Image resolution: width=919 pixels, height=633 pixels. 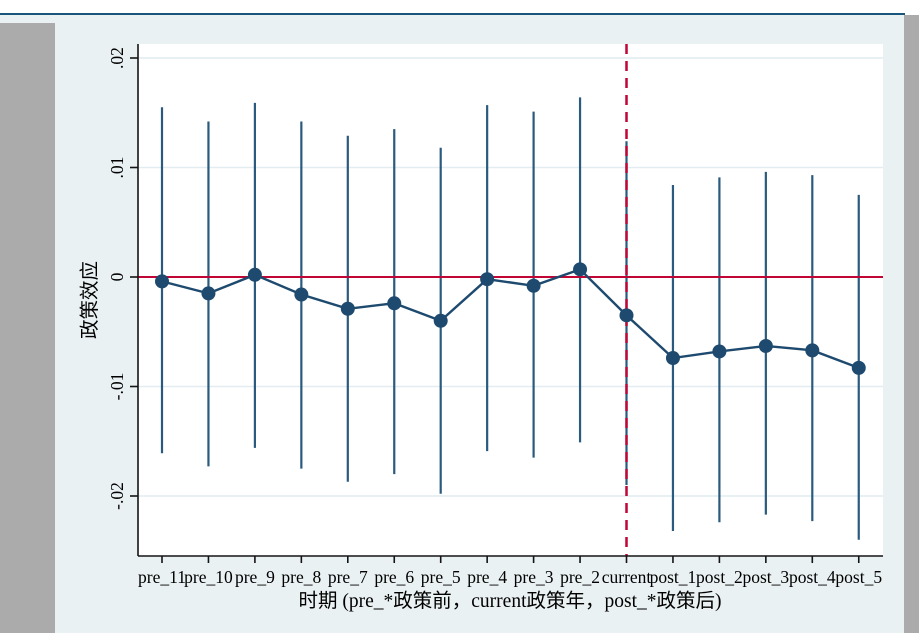 What do you see at coordinates (766, 577) in the screenshot?
I see `x-tick-label: post_3` at bounding box center [766, 577].